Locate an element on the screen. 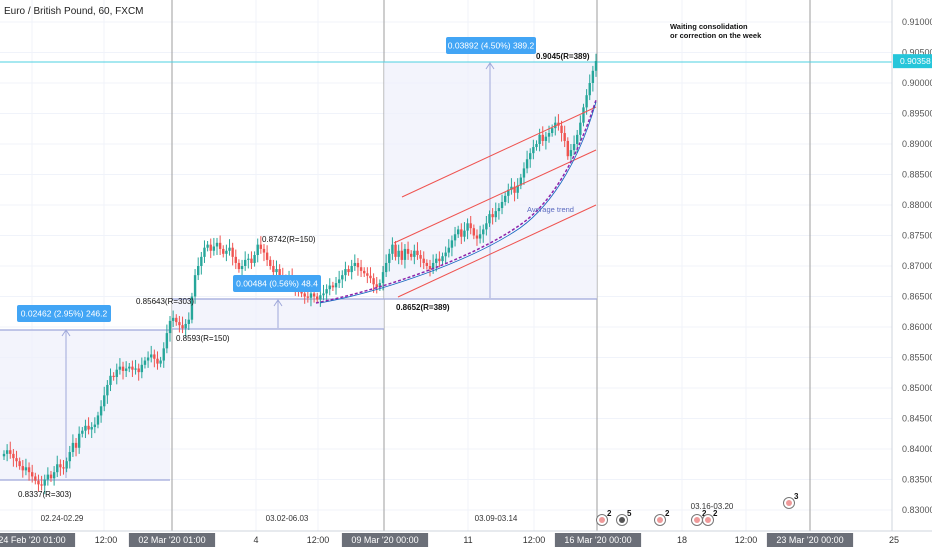 The height and width of the screenshot is (550, 932). time-tick: 18 is located at coordinates (682, 540).